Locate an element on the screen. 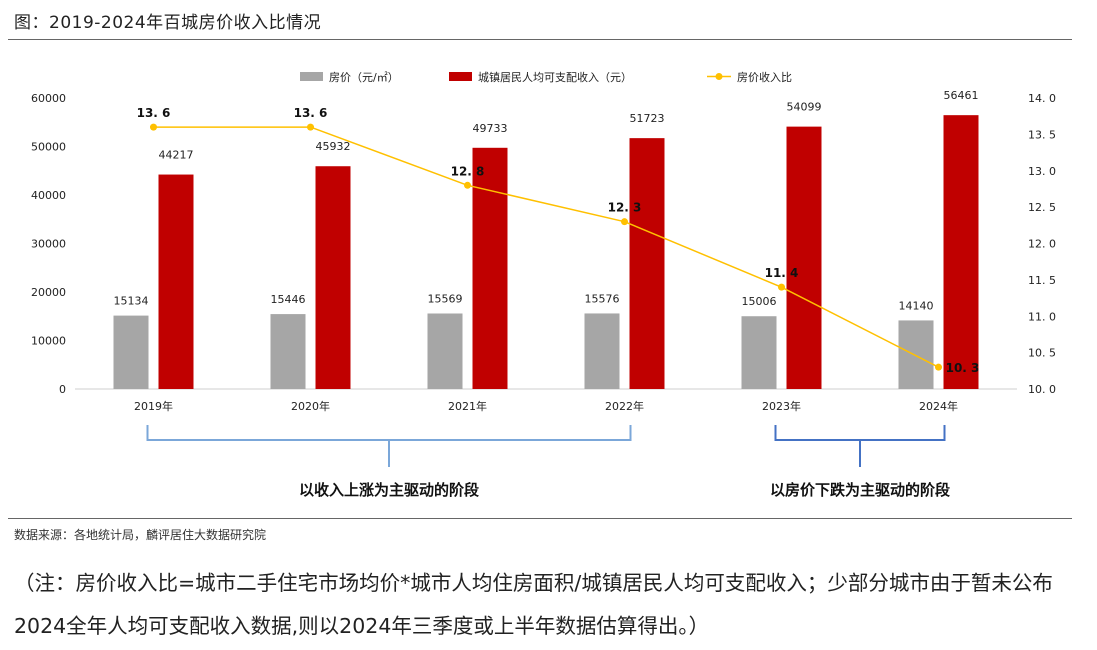 Image resolution: width=1097 pixels, height=650 pixels. price-value-label: 15569 is located at coordinates (445, 298).